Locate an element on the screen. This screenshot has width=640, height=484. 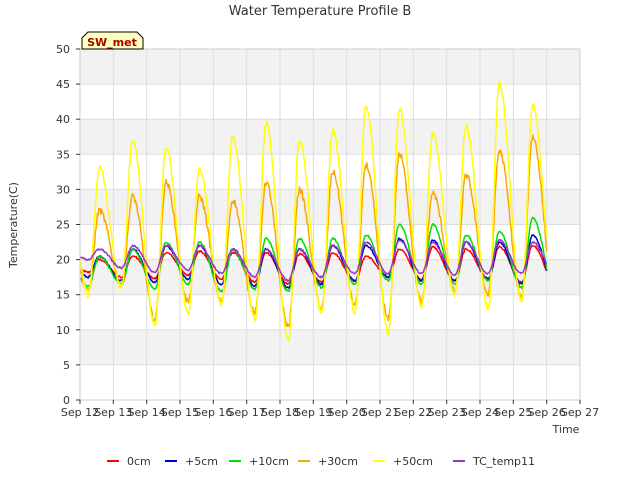
x-tick-label: Sep 14 is located at coordinates (147, 412).